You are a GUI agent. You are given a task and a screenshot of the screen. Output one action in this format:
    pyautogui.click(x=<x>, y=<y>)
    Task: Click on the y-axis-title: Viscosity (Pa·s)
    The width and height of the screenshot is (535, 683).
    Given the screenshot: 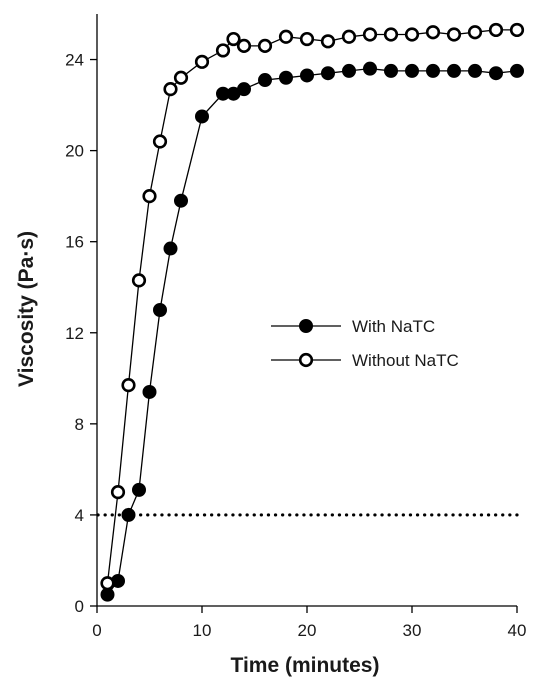 What is the action you would take?
    pyautogui.click(x=26, y=309)
    